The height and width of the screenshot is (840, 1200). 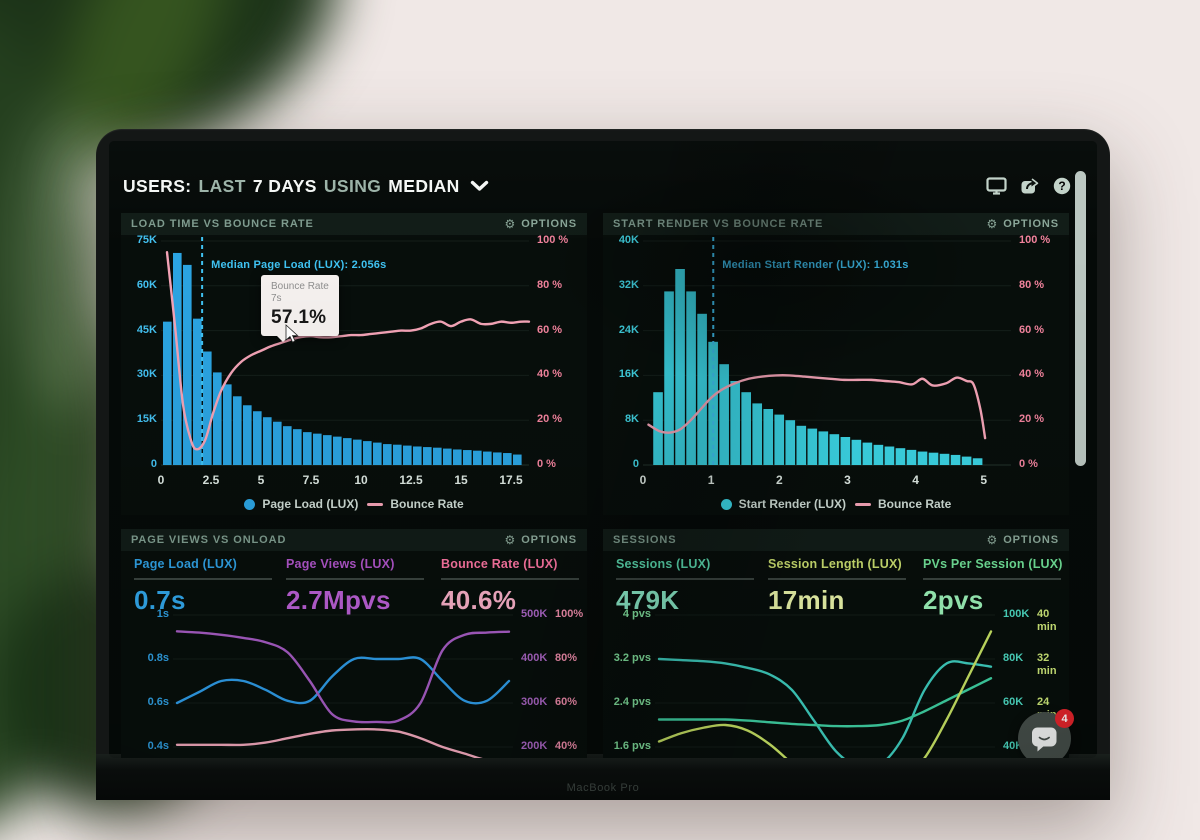 I want to click on help-icon: ?, so click(x=1062, y=186).